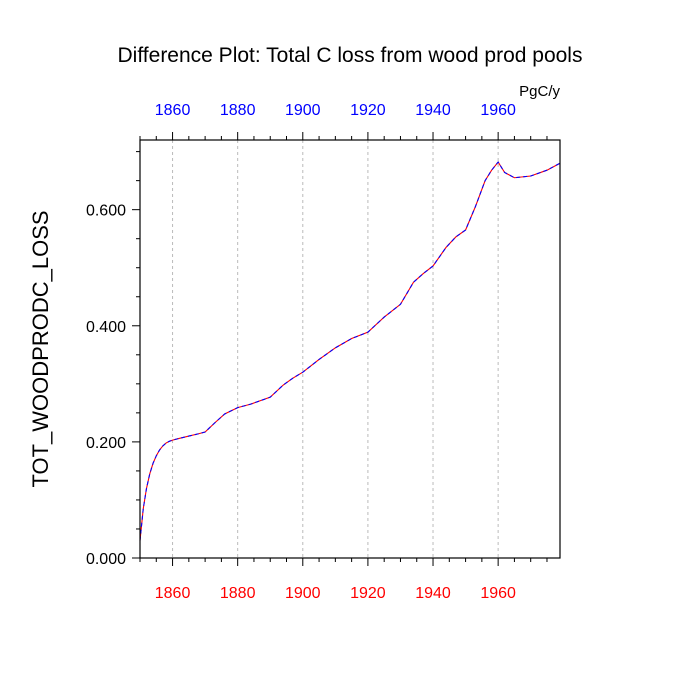 This screenshot has height=700, width=700. I want to click on x-tick-label-bottom: 1880, so click(238, 593).